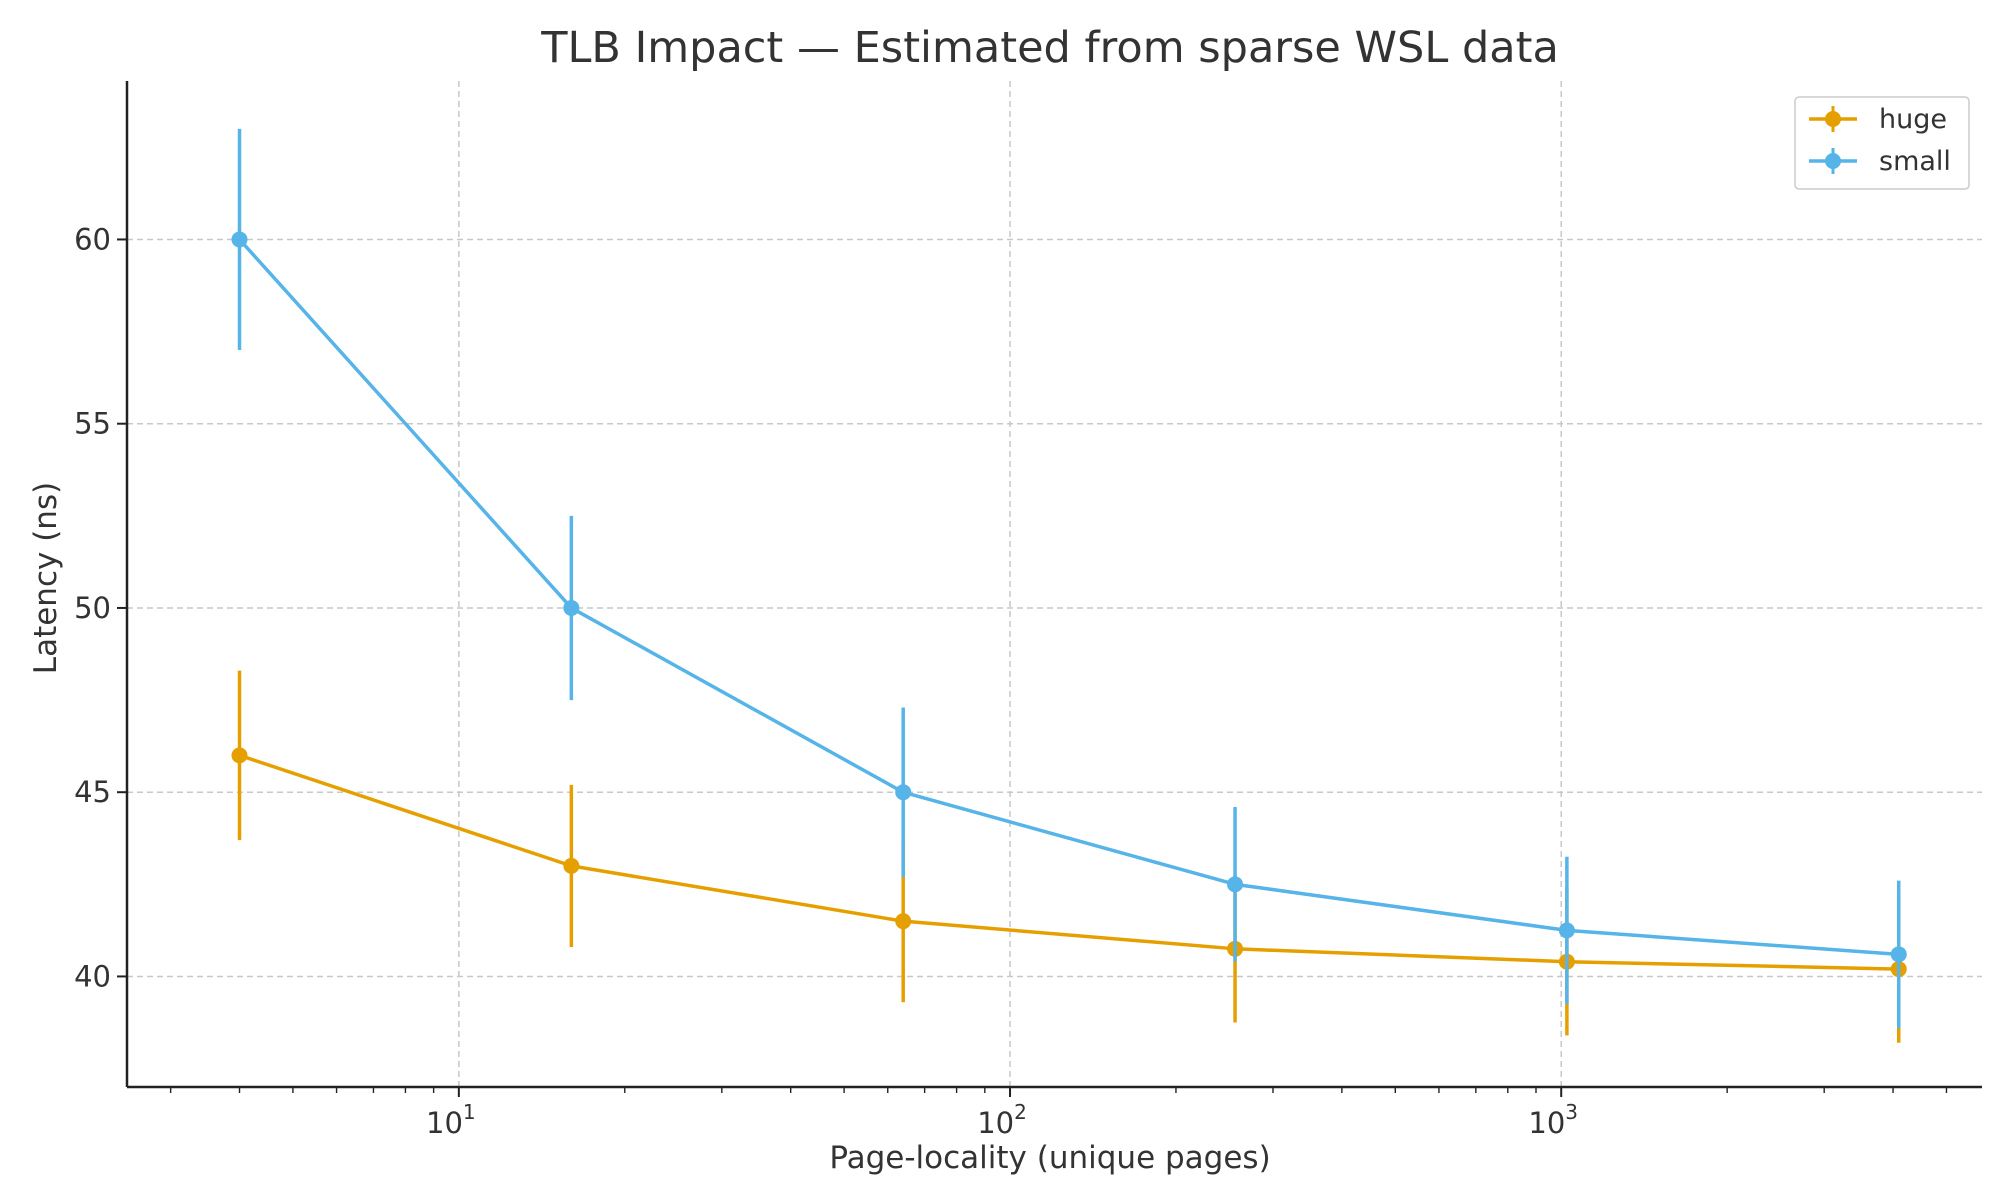  I want to click on y-tick-label: 40, so click(92, 976).